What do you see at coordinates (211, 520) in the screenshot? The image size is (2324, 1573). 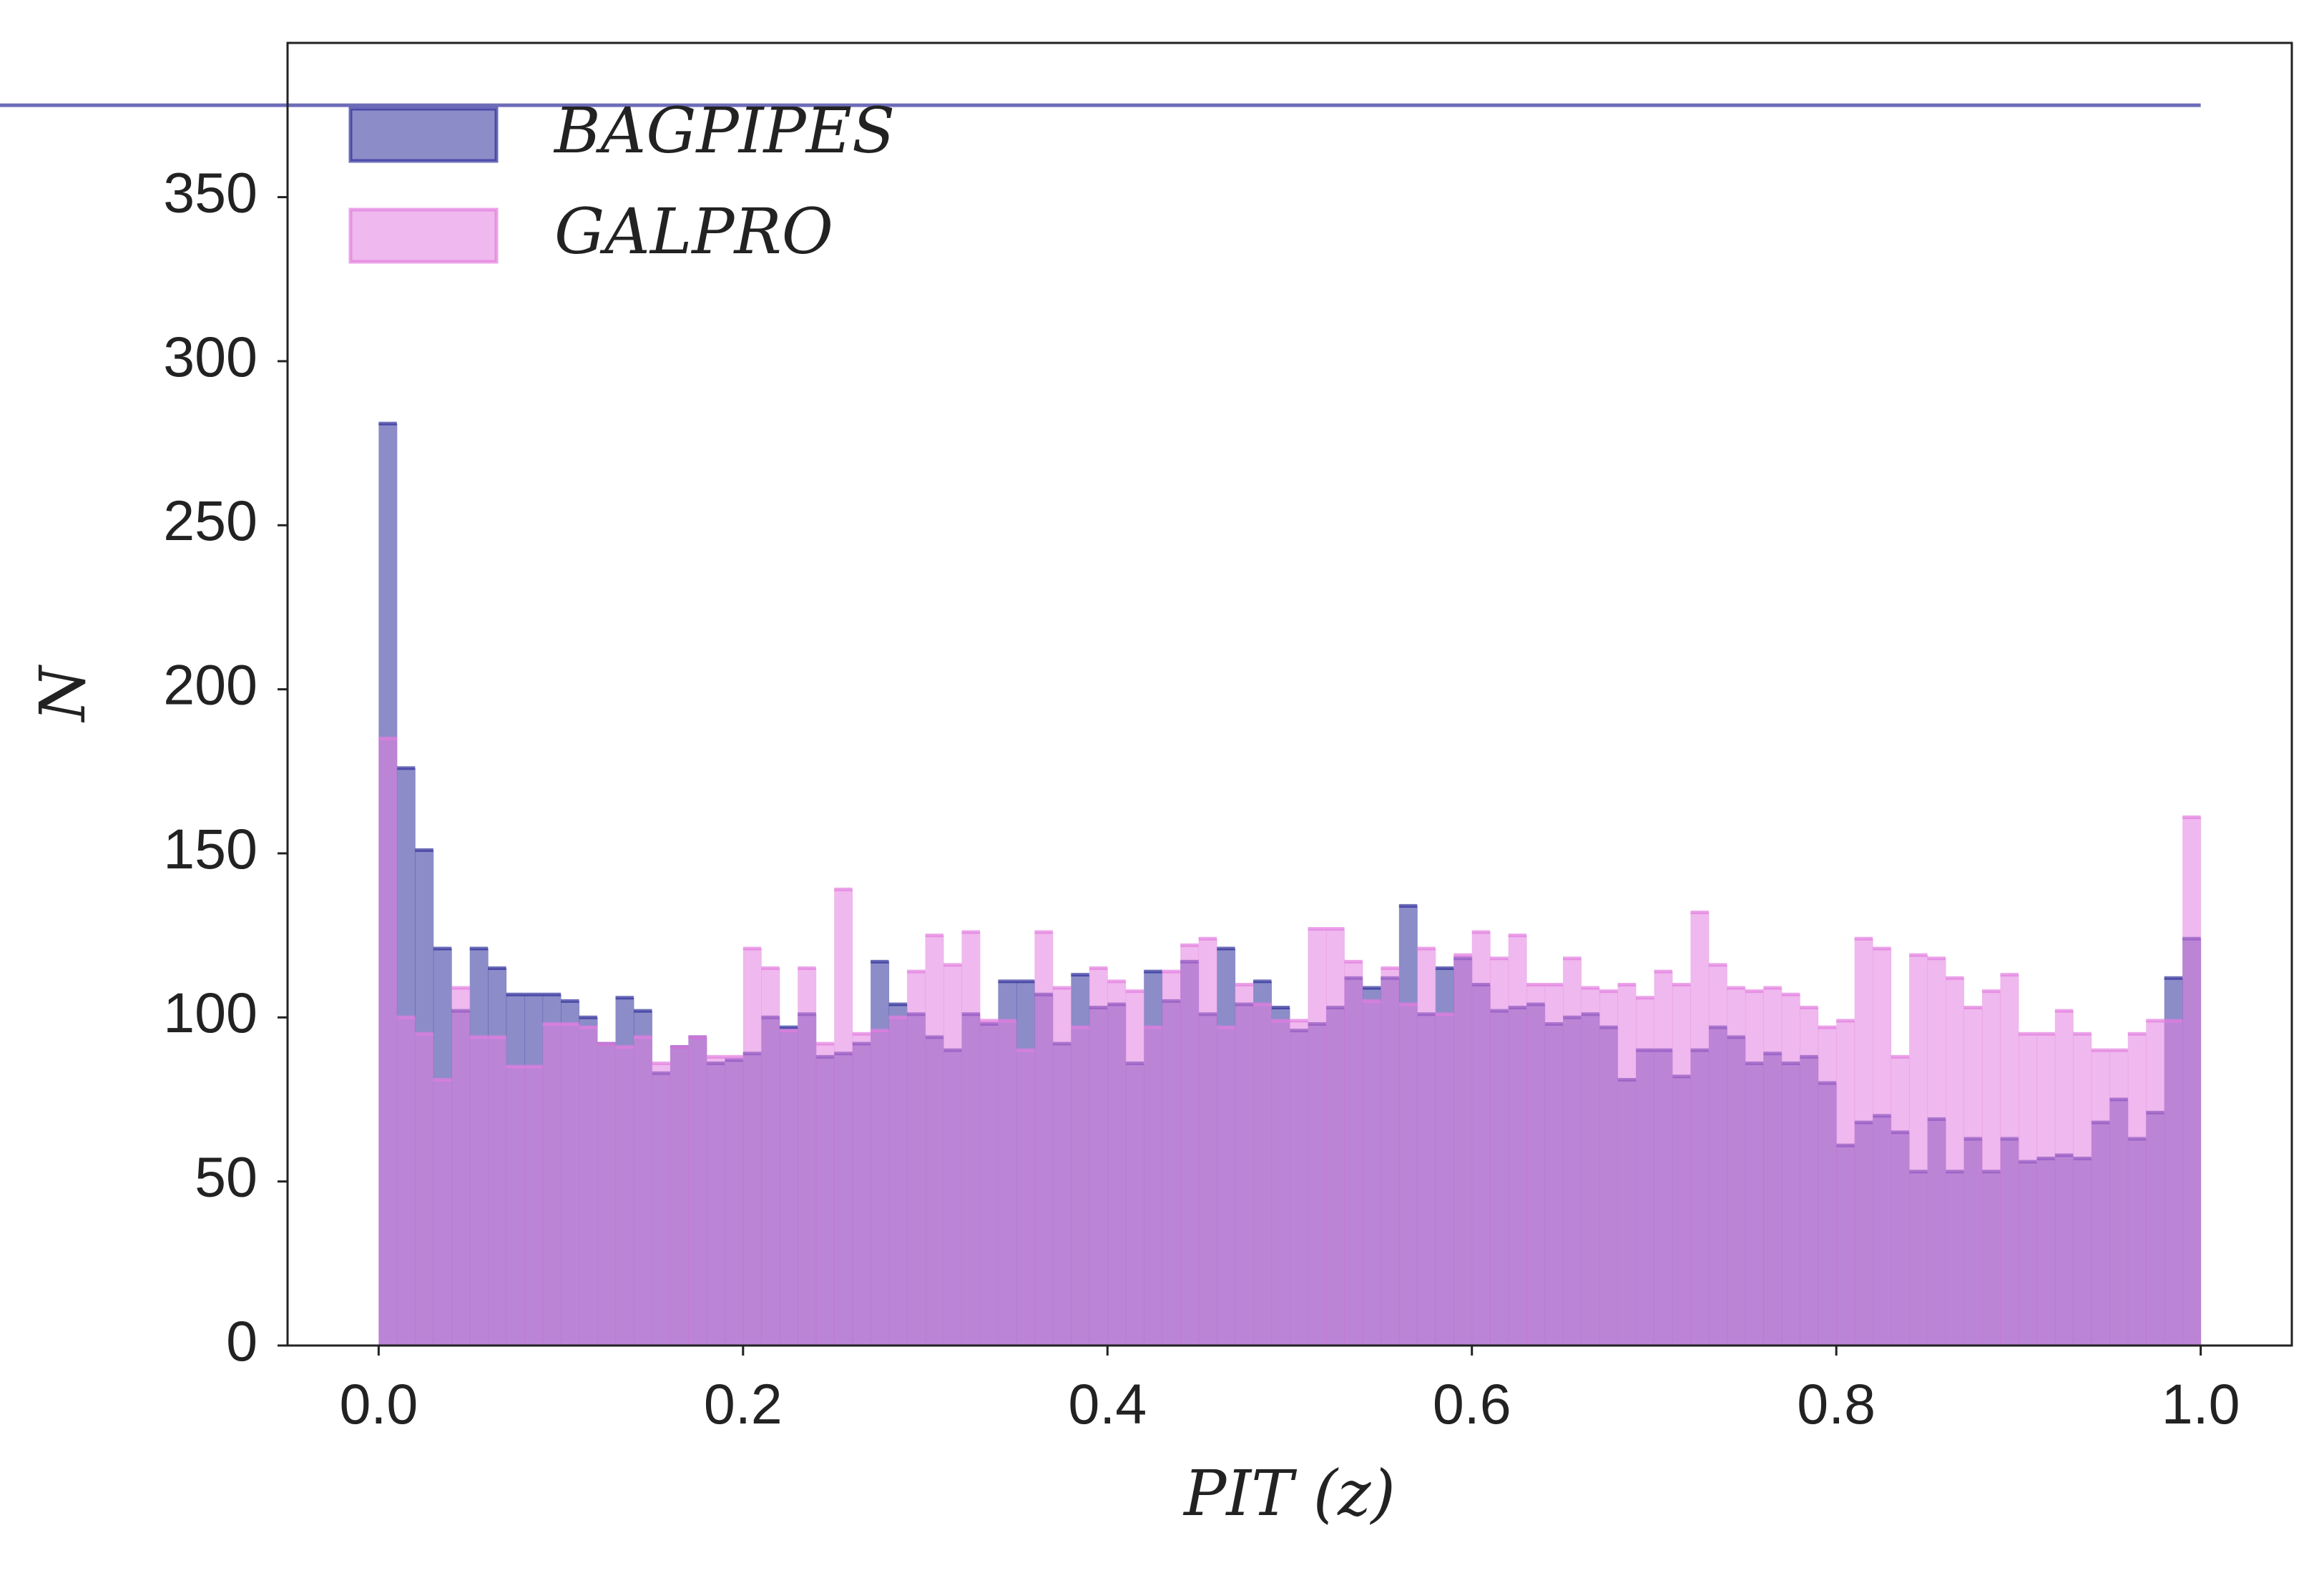 I see `y-tick-label: 250` at bounding box center [211, 520].